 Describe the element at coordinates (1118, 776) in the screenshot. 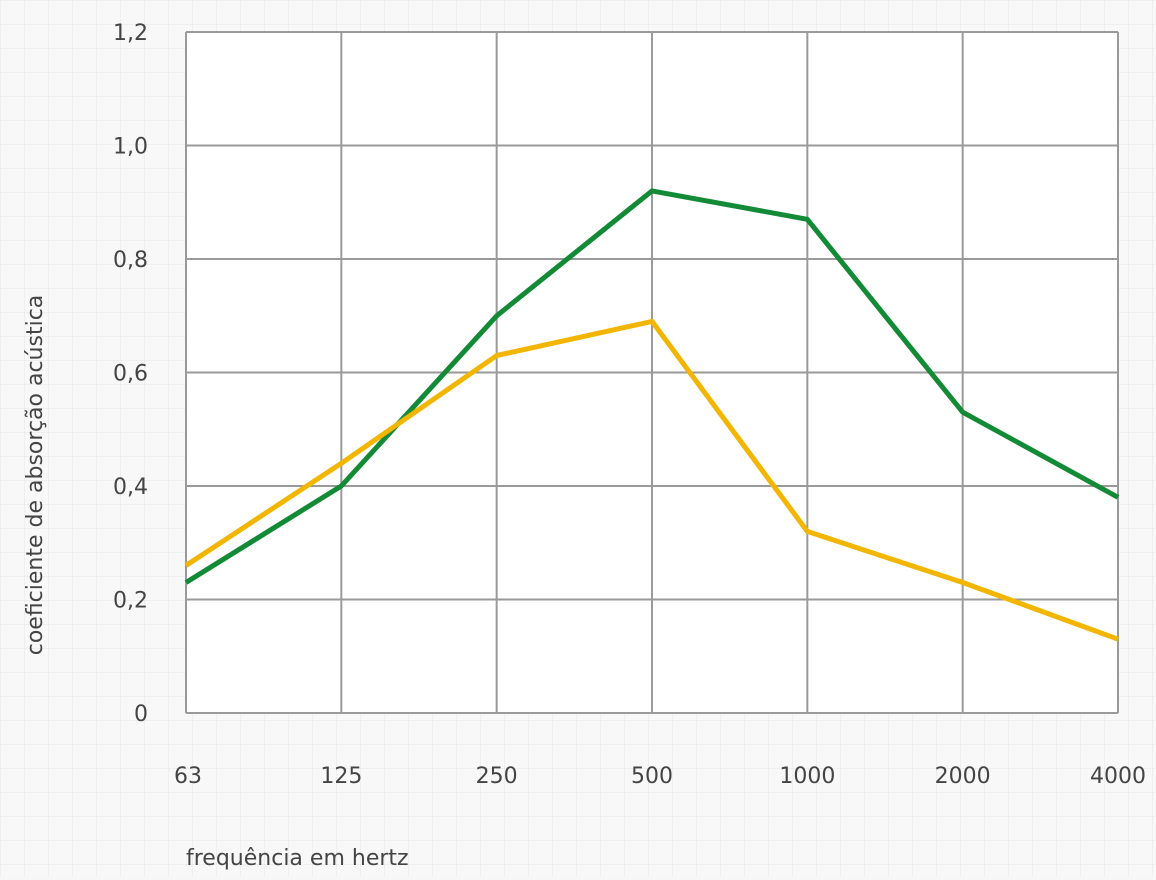

I see `x-tick-label: 4000` at that location.